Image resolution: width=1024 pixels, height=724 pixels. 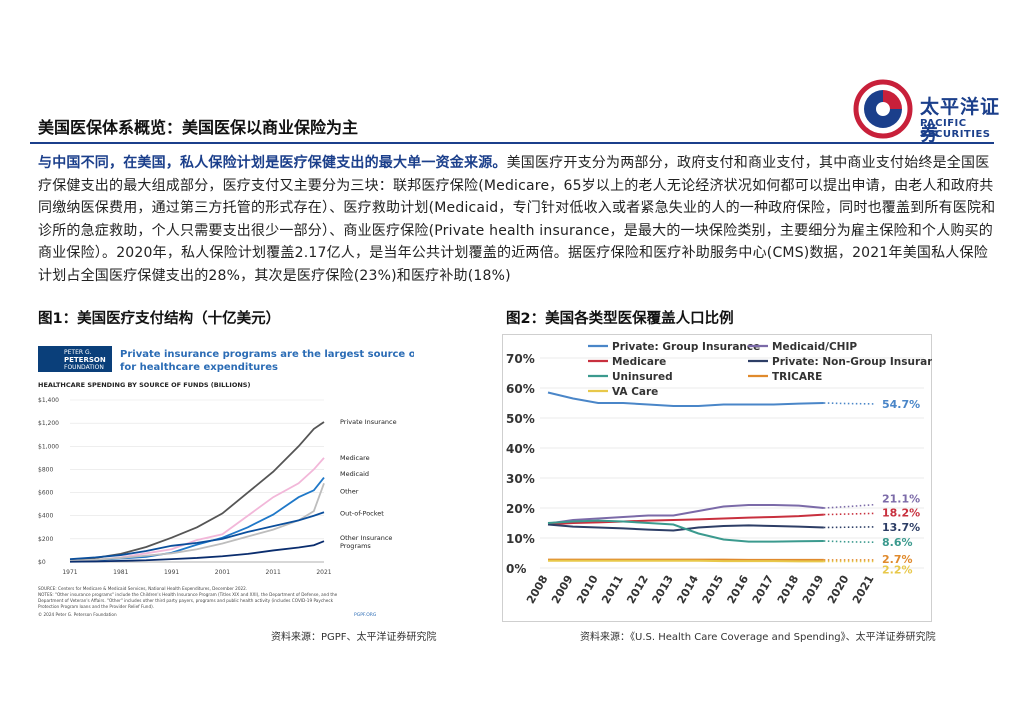 What do you see at coordinates (197, 536) in the screenshot?
I see `chart1-line-out-of-pocket` at bounding box center [197, 536].